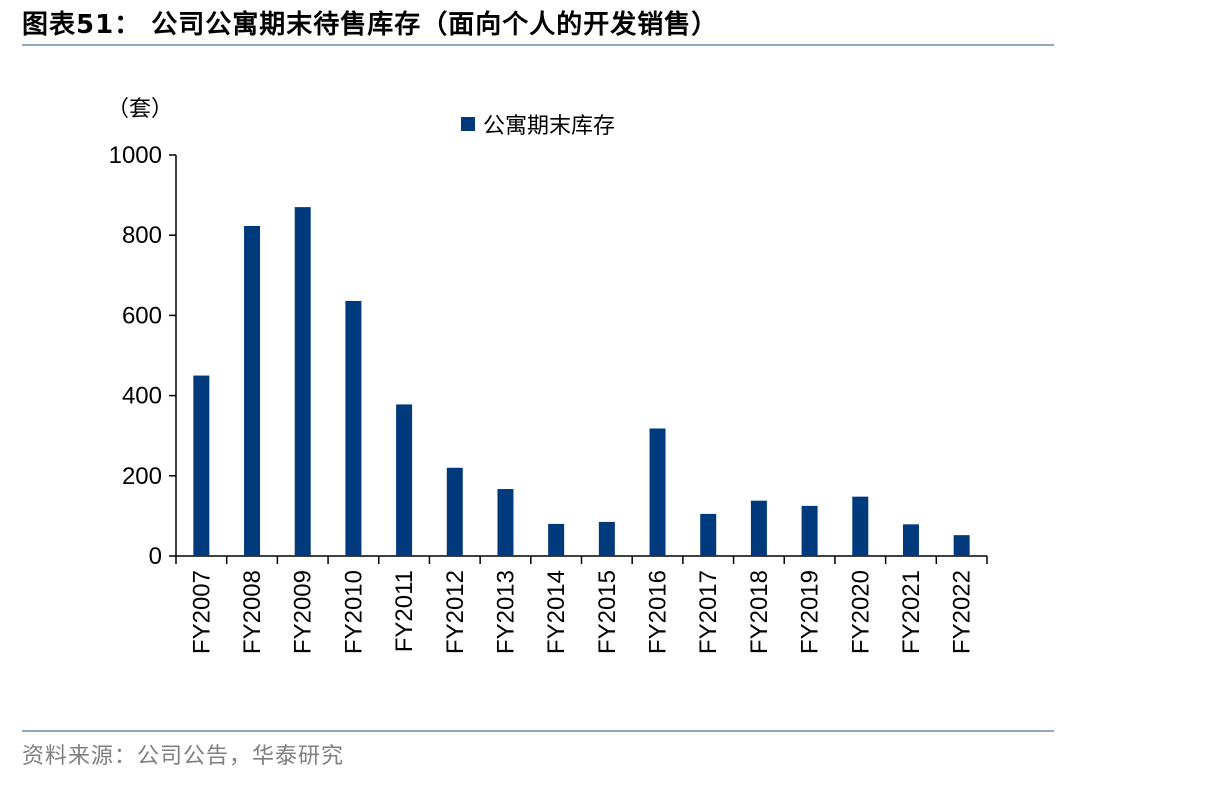 The height and width of the screenshot is (786, 1206). I want to click on x-tick-label: FY2013, so click(505, 612).